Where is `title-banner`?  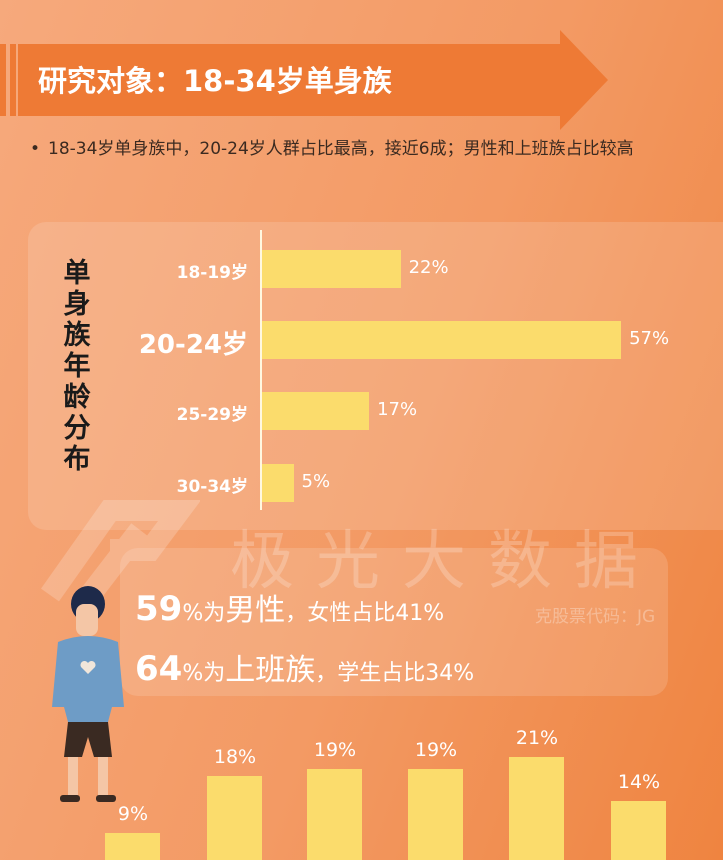 title-banner is located at coordinates (304, 80).